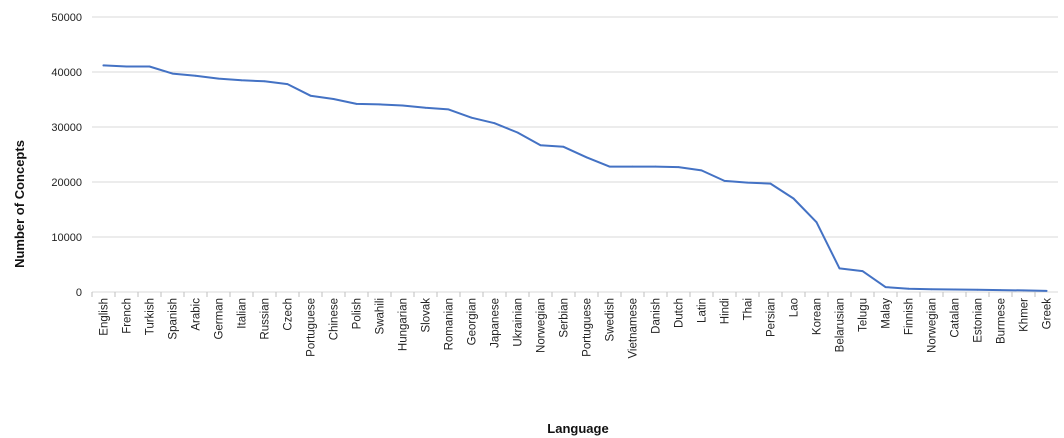 The height and width of the screenshot is (438, 1064). I want to click on x-tick-label: Georgian, so click(473, 321).